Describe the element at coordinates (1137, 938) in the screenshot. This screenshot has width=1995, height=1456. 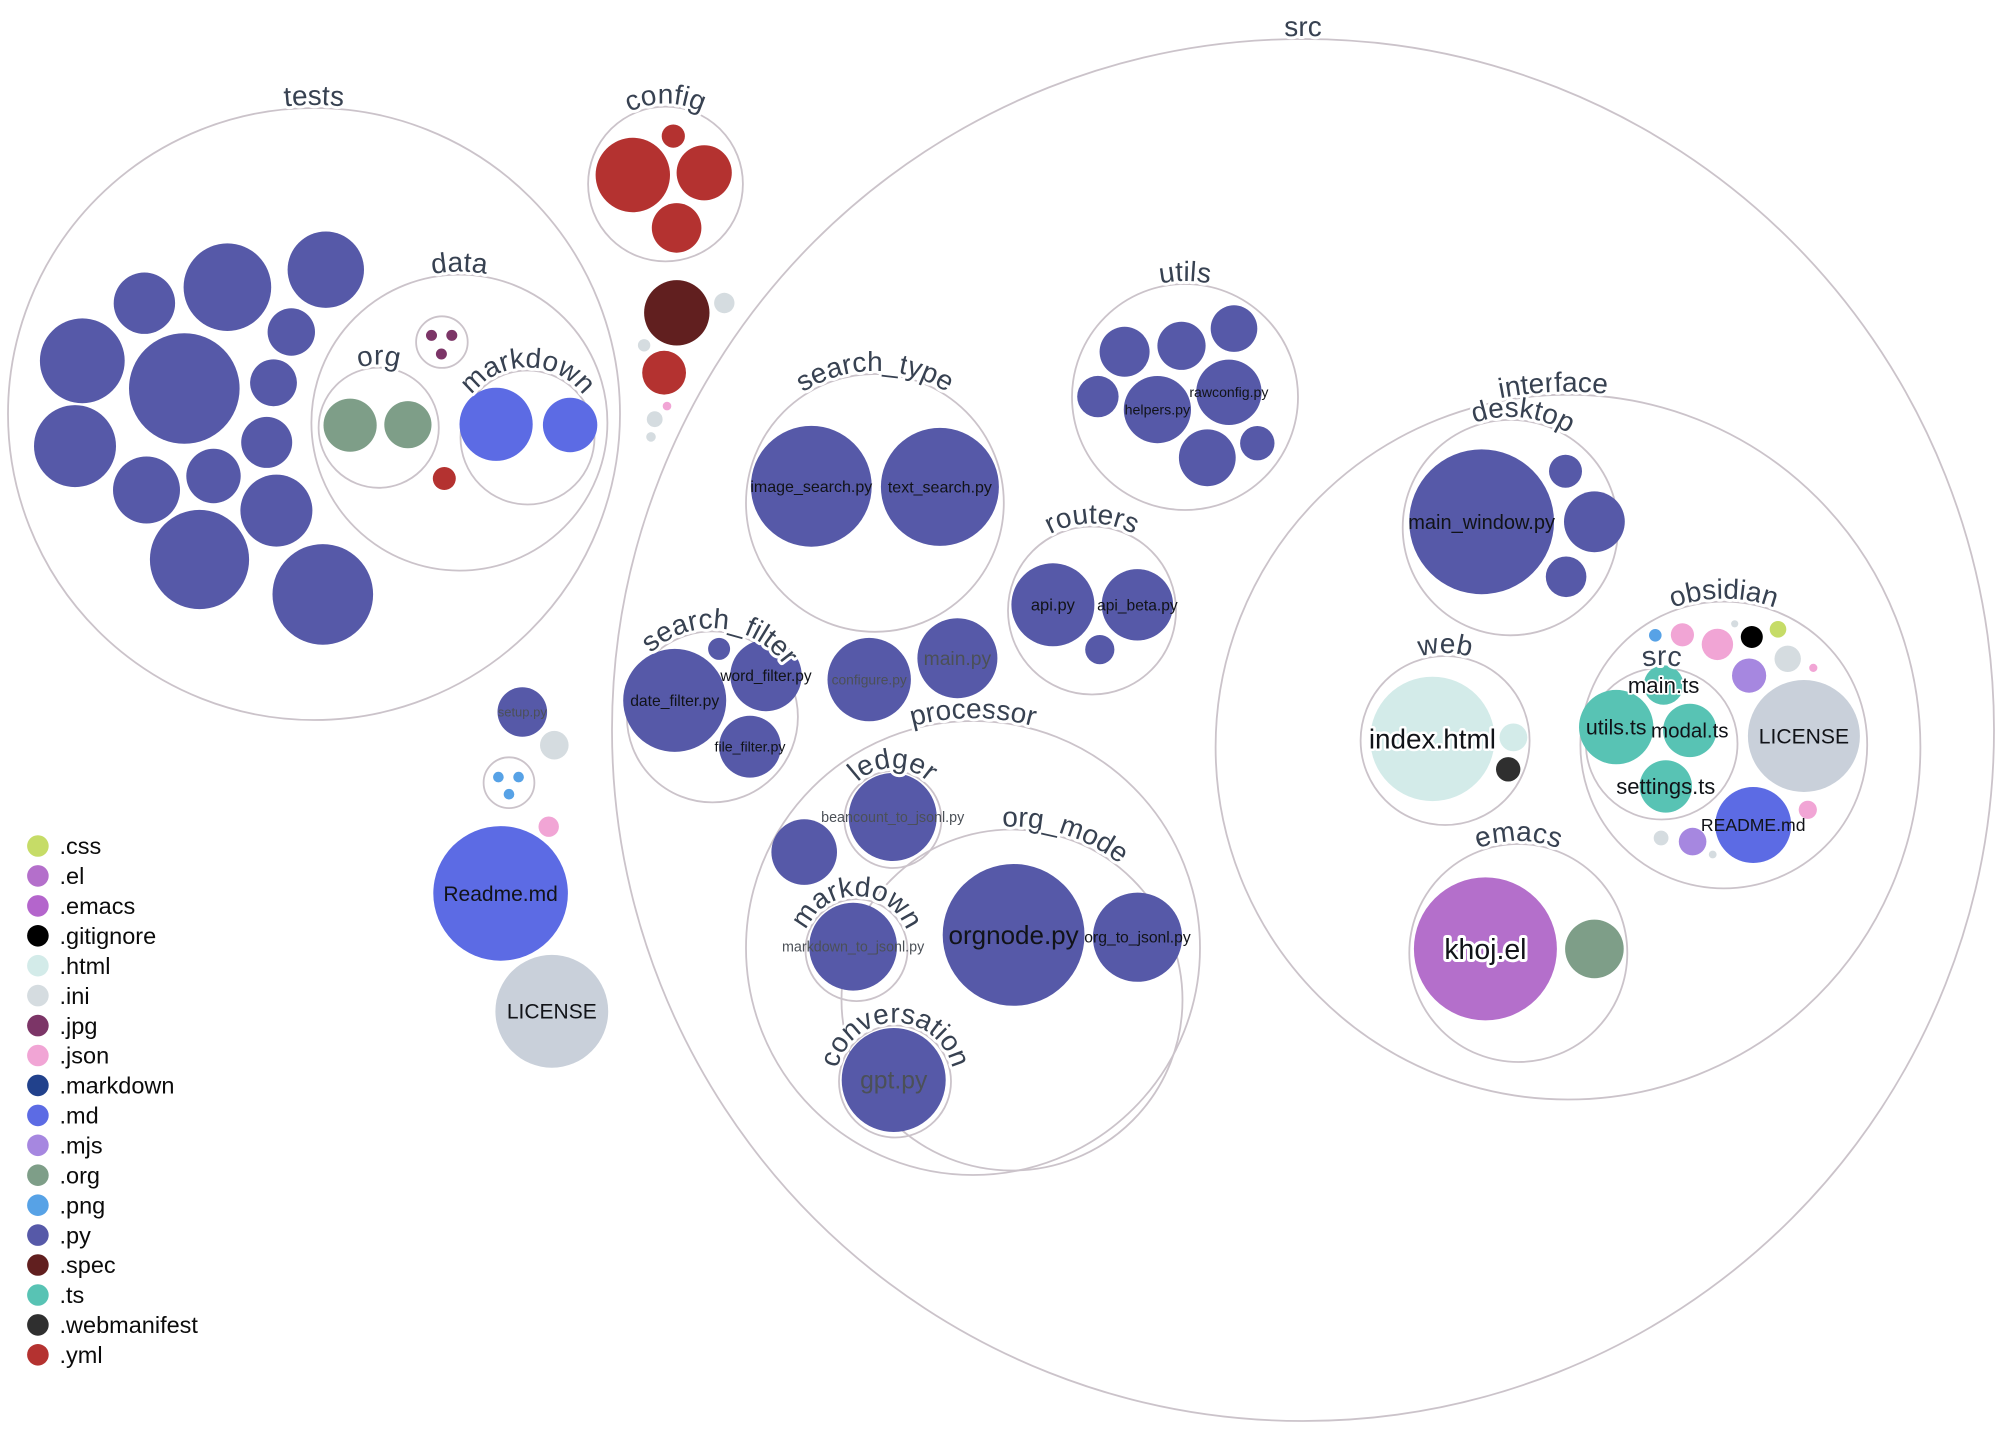
I see `svg-text: org_to_jsonl.py` at that location.